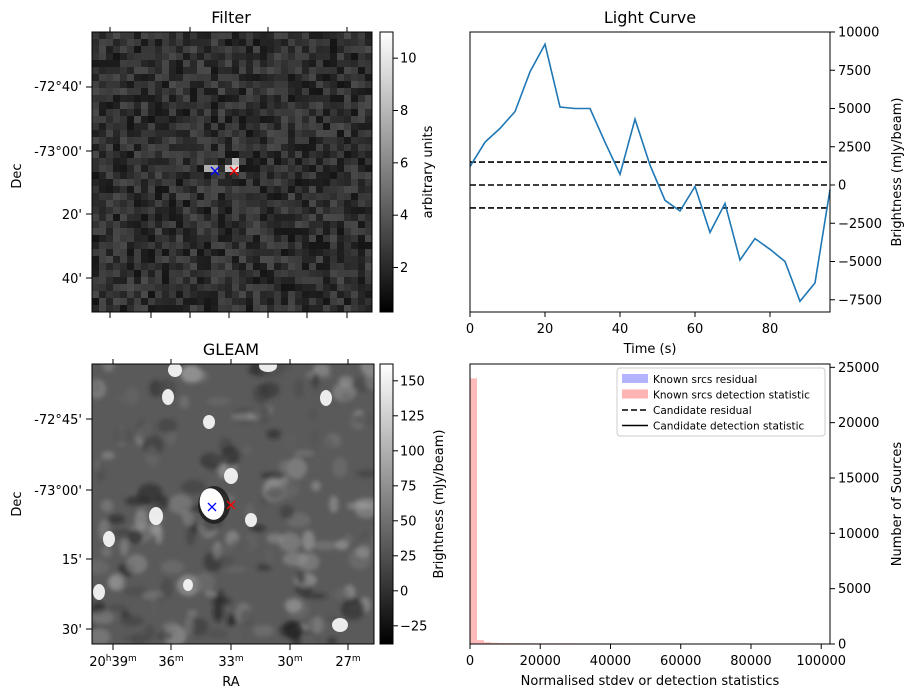 This screenshot has height=699, width=915. I want to click on filter-ylabel: Dec, so click(17, 175).